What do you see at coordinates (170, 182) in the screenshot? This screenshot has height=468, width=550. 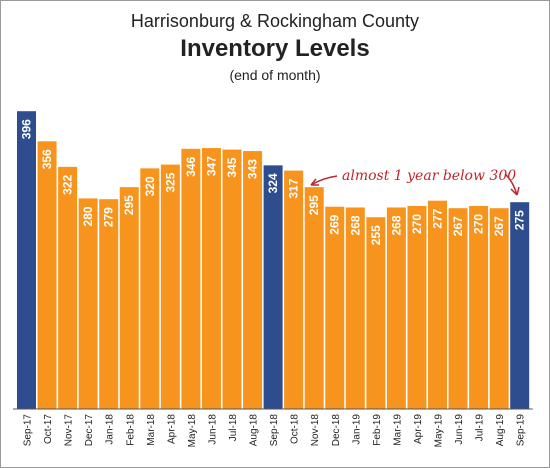 I see `value-label-Apr-18: 325` at bounding box center [170, 182].